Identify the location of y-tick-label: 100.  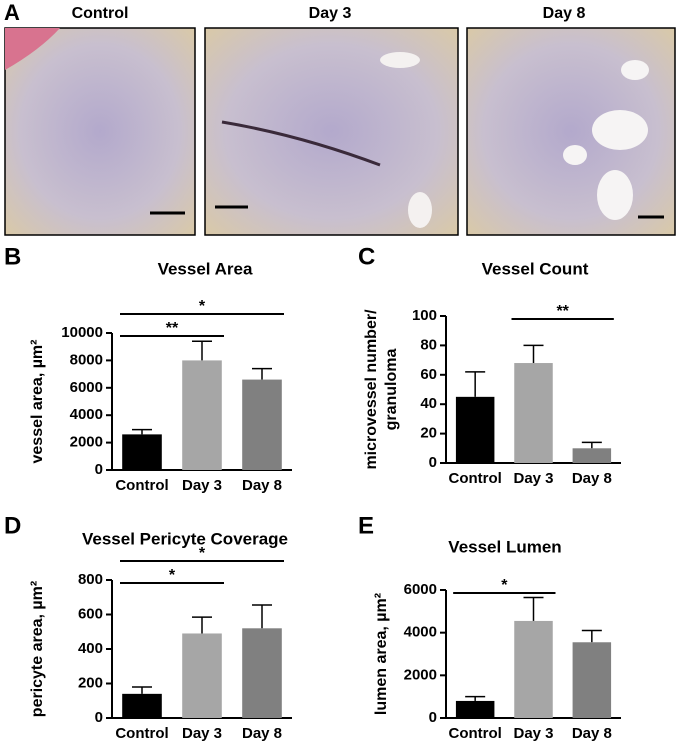
(424, 315).